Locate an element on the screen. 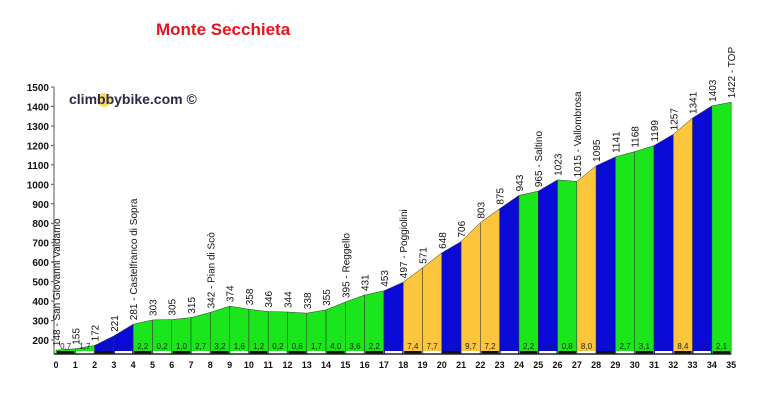  gradient-label: 3,1 is located at coordinates (645, 346).